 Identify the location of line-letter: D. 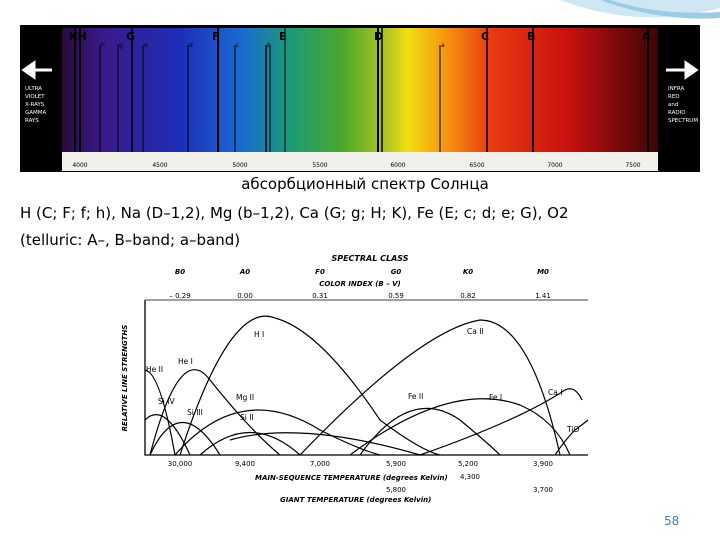
(378, 36).